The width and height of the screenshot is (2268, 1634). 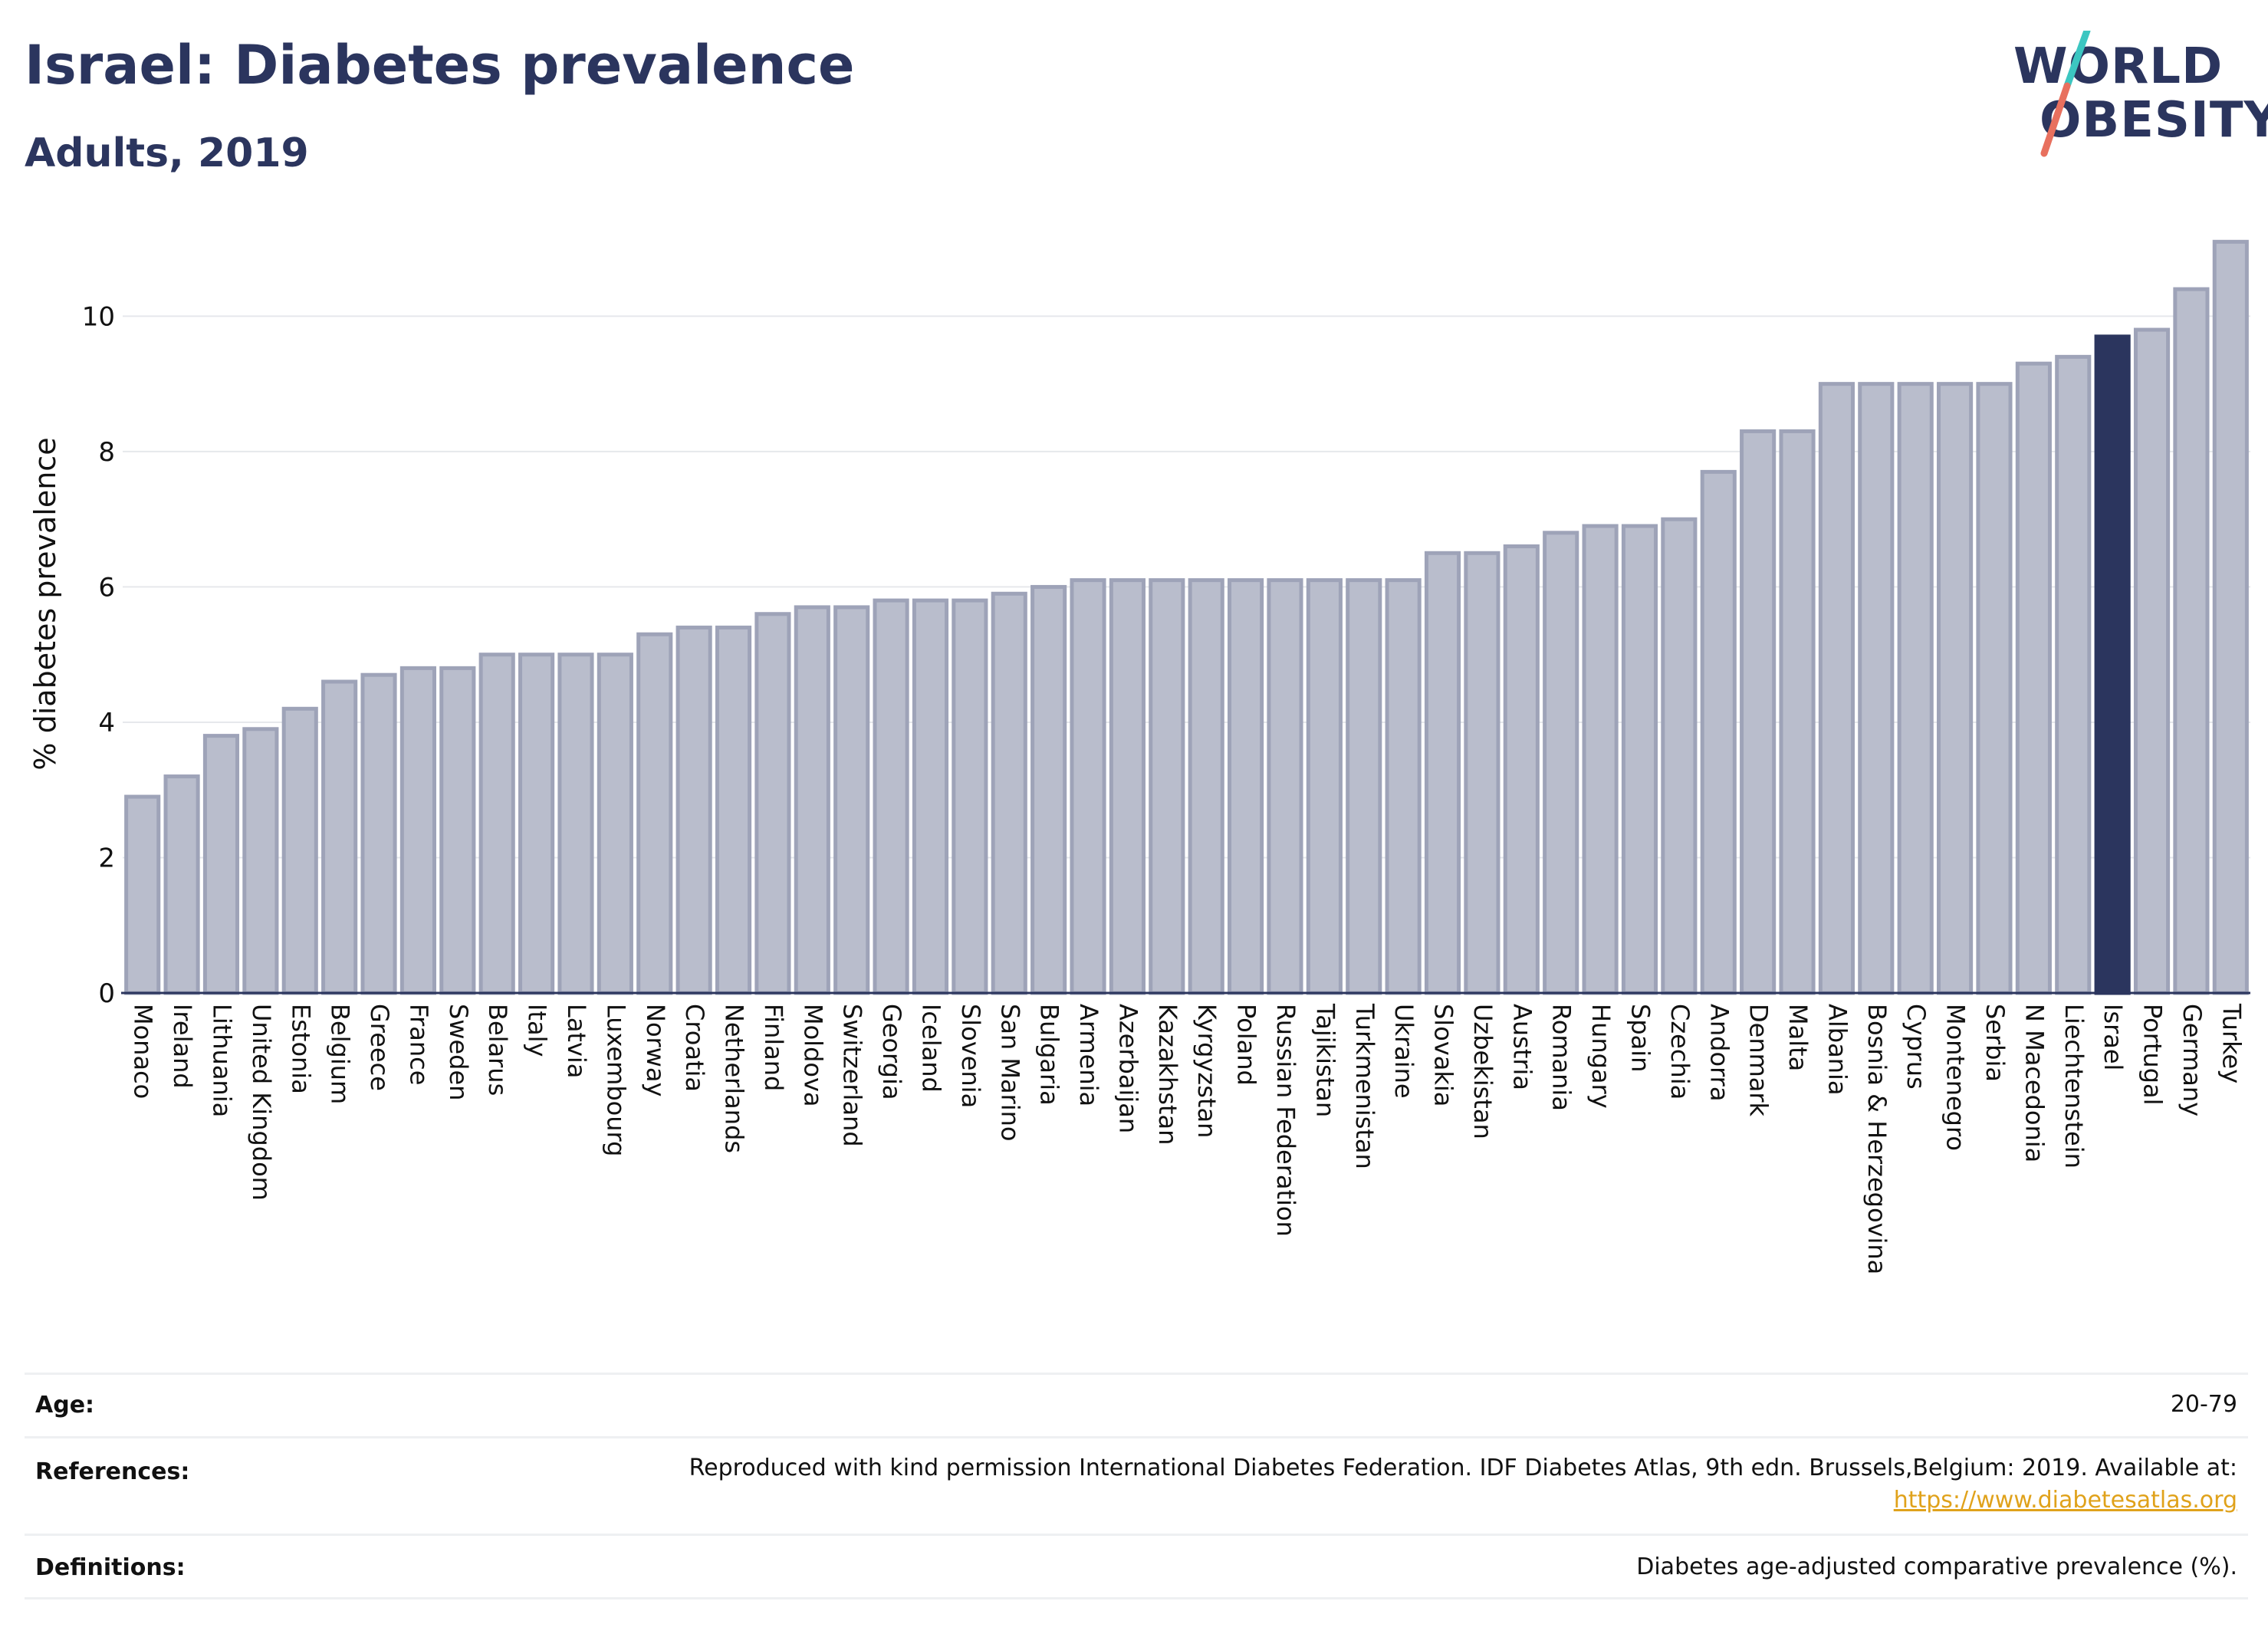 I want to click on x-tick-label: Czechia, so click(x=1680, y=1052).